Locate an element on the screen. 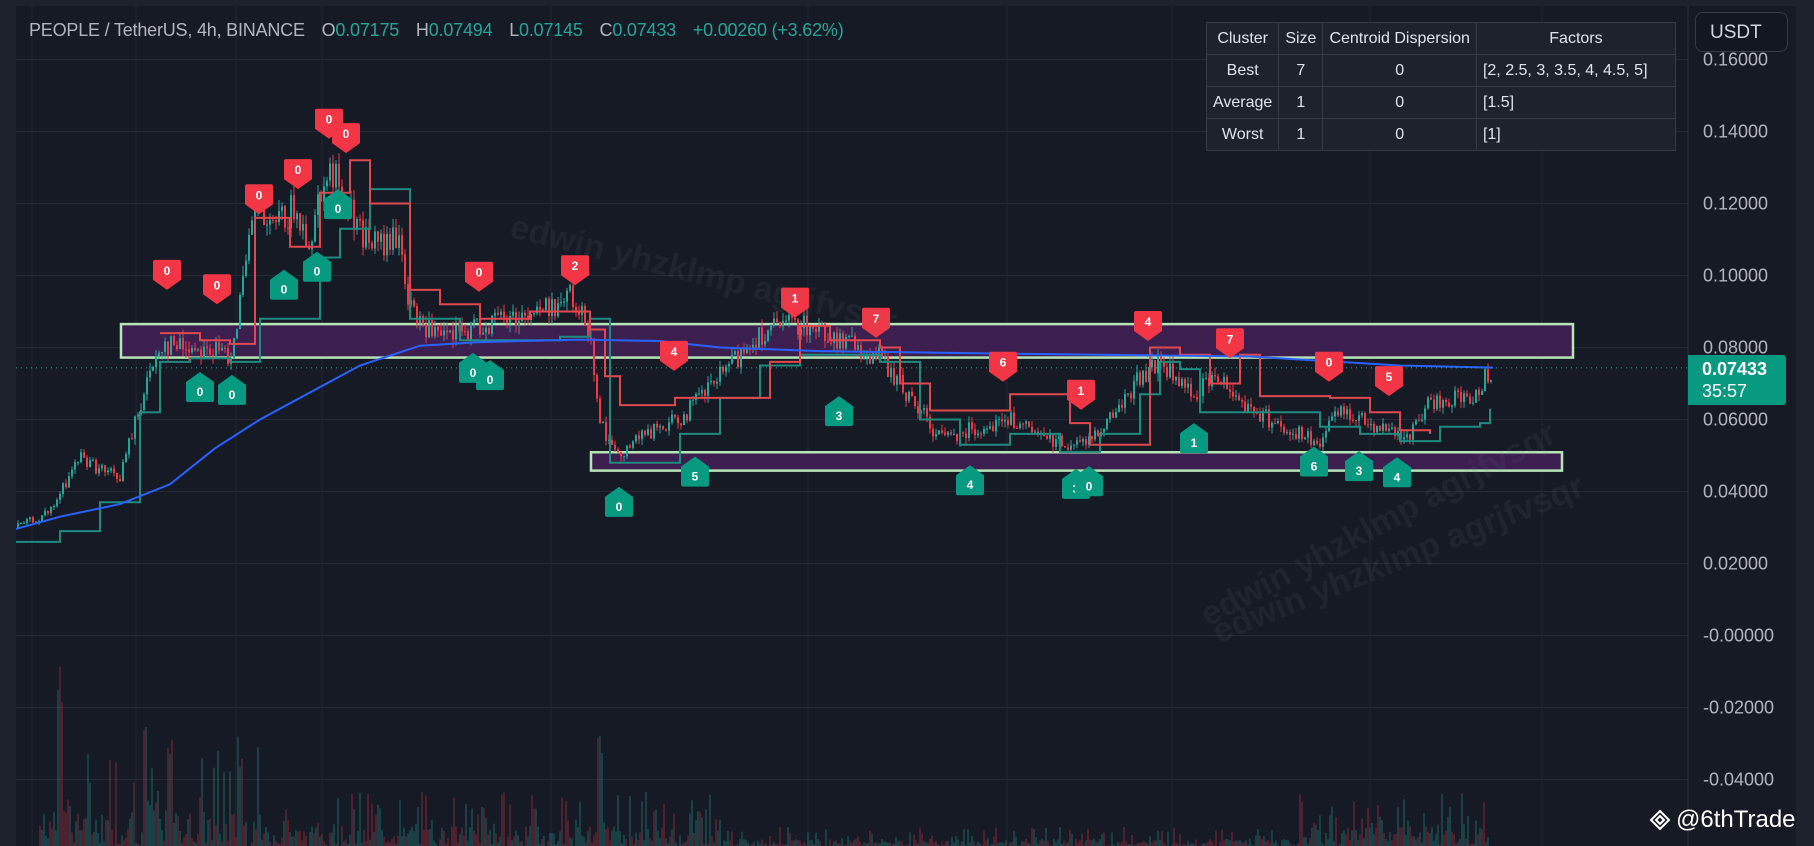  cell-factors: [2, 2.5, 3, 3.5, 4, 4.5, 5] is located at coordinates (1575, 70).